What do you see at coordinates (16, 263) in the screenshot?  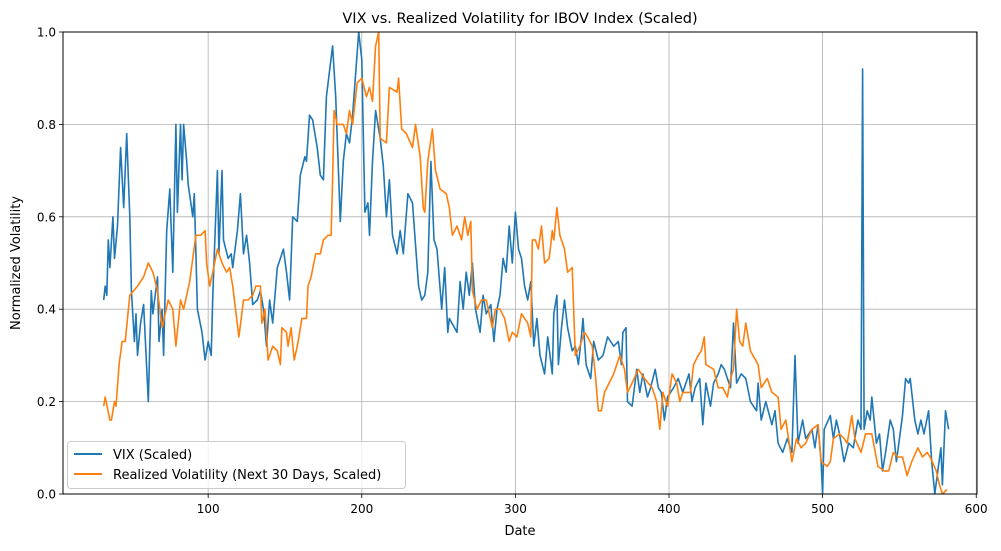 I see `y-axis-label: Normalized Volatility` at bounding box center [16, 263].